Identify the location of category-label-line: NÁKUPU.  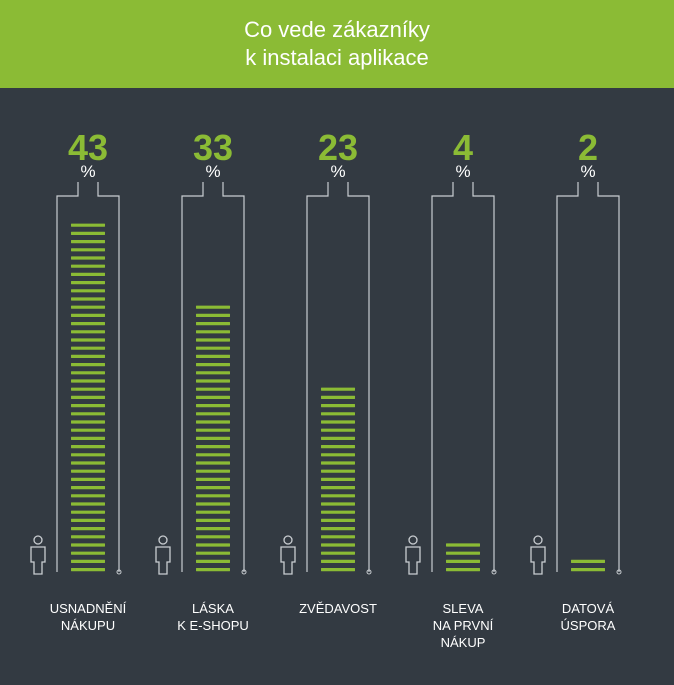
(88, 625).